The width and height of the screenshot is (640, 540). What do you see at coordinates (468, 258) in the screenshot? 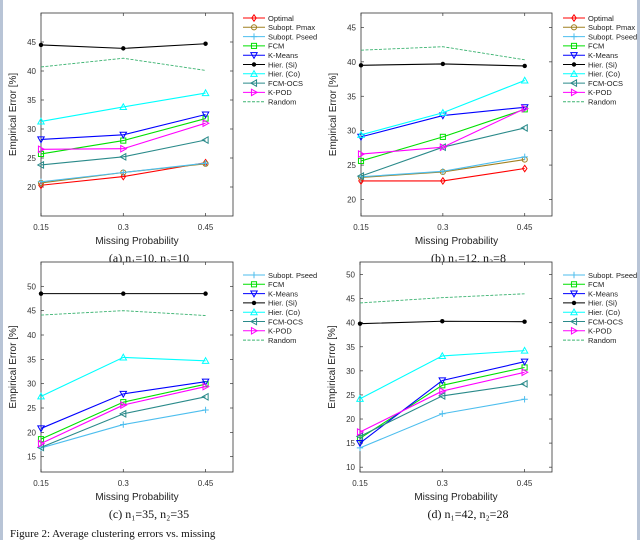
I see `subfigure-caption: (b) n₁=12, n₂=8` at bounding box center [468, 258].